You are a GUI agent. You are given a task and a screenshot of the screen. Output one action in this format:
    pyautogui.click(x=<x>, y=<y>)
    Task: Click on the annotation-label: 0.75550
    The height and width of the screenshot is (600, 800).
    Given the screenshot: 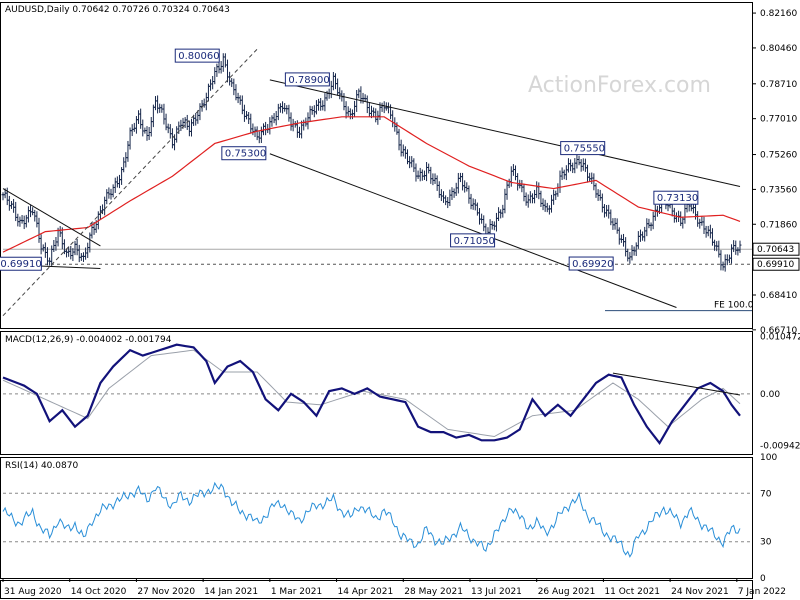 What is the action you would take?
    pyautogui.click(x=584, y=149)
    